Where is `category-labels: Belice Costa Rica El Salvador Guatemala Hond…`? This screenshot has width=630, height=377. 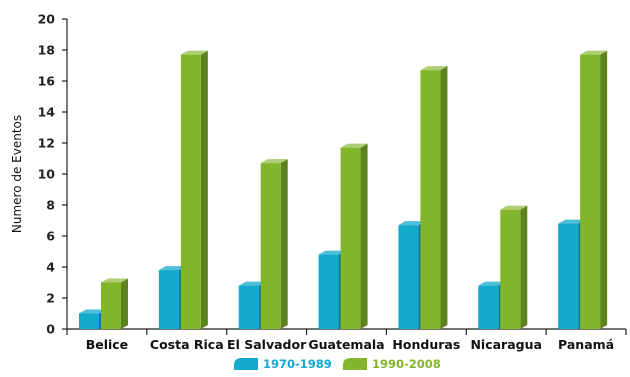 category-labels: Belice Costa Rica El Salvador Guatemala Hond… is located at coordinates (350, 344).